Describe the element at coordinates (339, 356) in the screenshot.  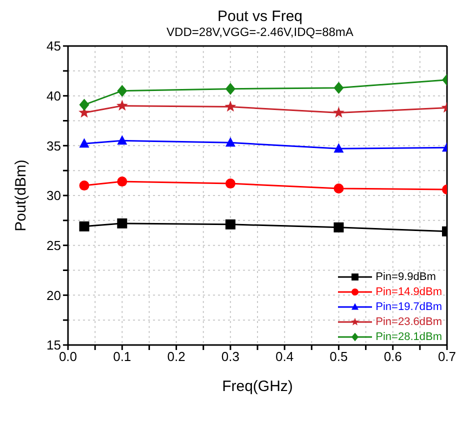
I see `x-tick-label: 0.5` at that location.